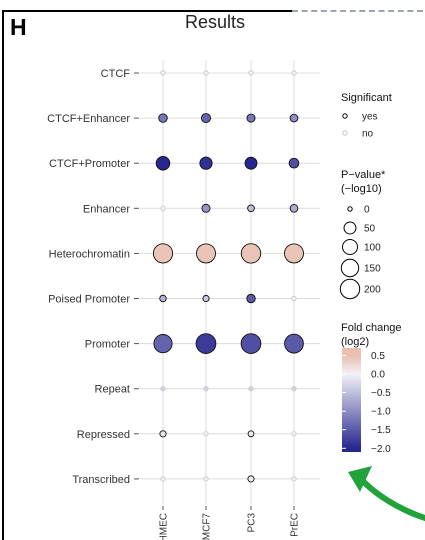 The height and width of the screenshot is (540, 425). Describe the element at coordinates (294, 479) in the screenshot. I see `point-transcribed-prec` at that location.